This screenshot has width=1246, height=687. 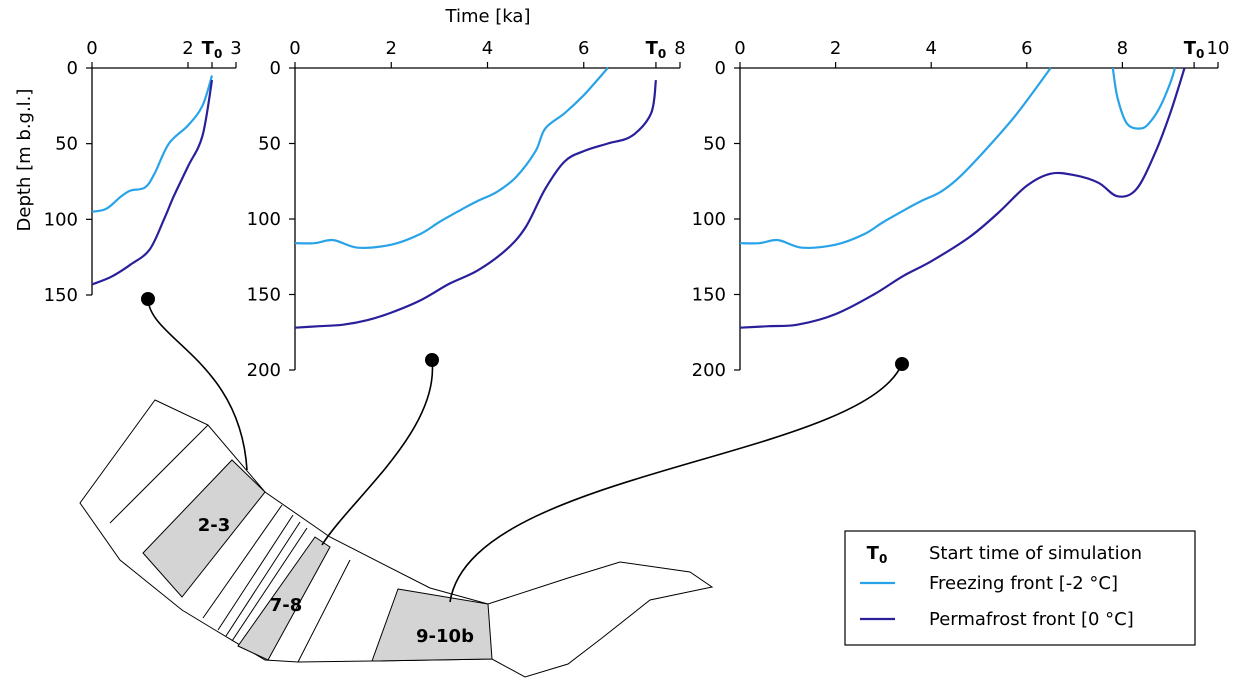 What do you see at coordinates (286, 605) in the screenshot?
I see `region-label: 7-8` at bounding box center [286, 605].